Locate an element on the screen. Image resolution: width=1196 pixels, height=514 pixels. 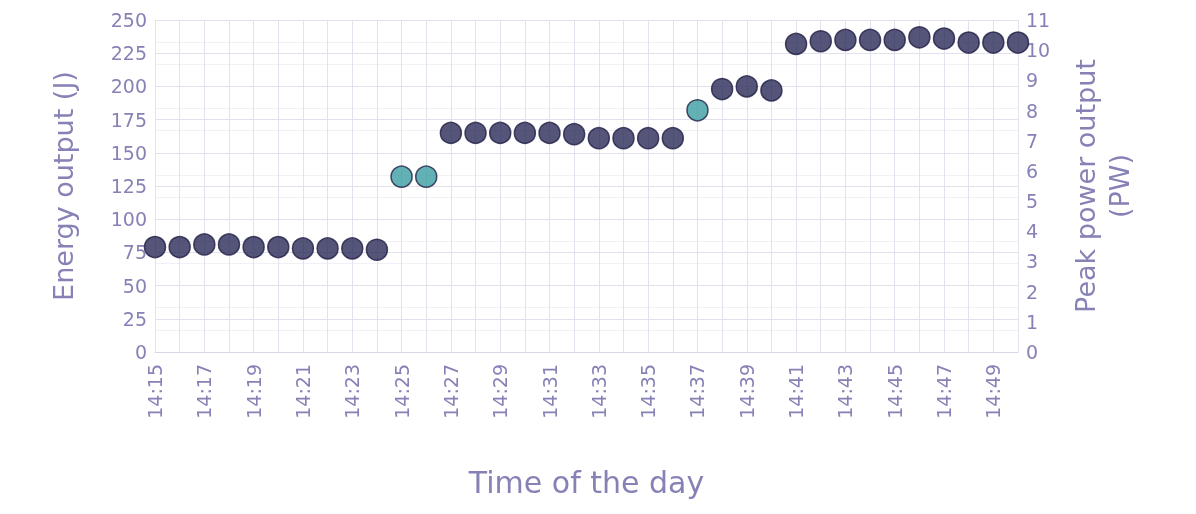
y2-tick-label: 3 is located at coordinates (1032, 261).